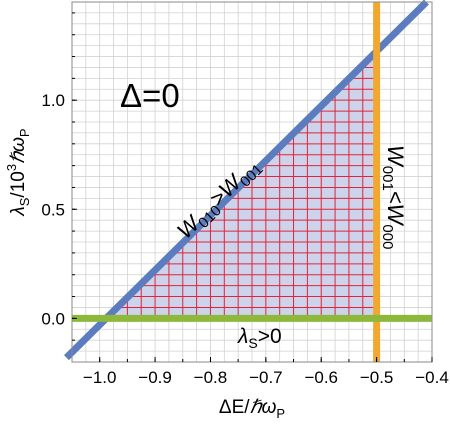 The image size is (450, 424). Describe the element at coordinates (252, 409) in the screenshot. I see `x-axis-label: ΔE/ℏωP` at that location.